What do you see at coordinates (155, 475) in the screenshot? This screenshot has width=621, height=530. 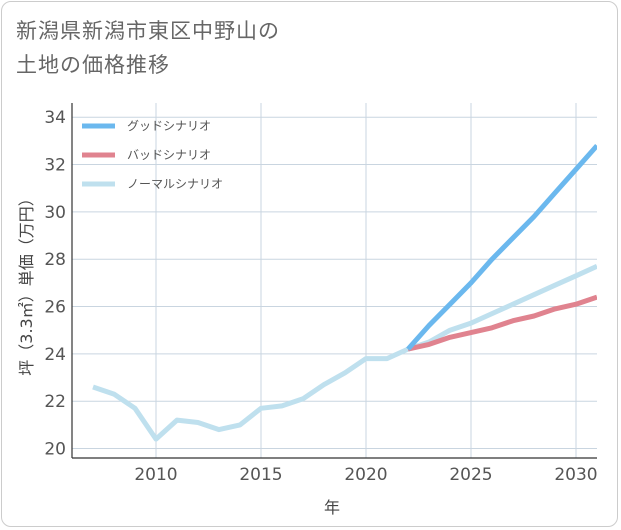 I see `x-tick-label: 2010` at bounding box center [155, 475].